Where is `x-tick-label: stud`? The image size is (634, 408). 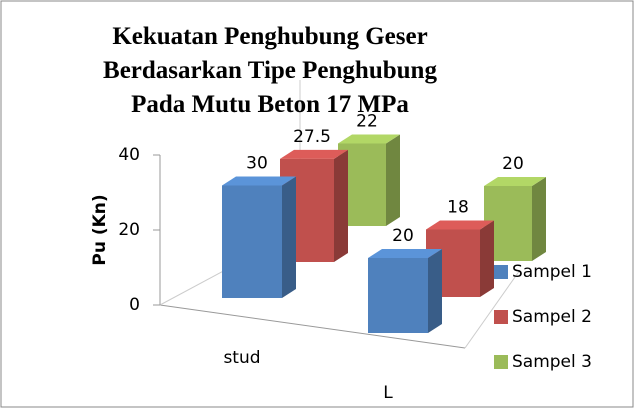
x-tick-label: stud is located at coordinates (241, 358).